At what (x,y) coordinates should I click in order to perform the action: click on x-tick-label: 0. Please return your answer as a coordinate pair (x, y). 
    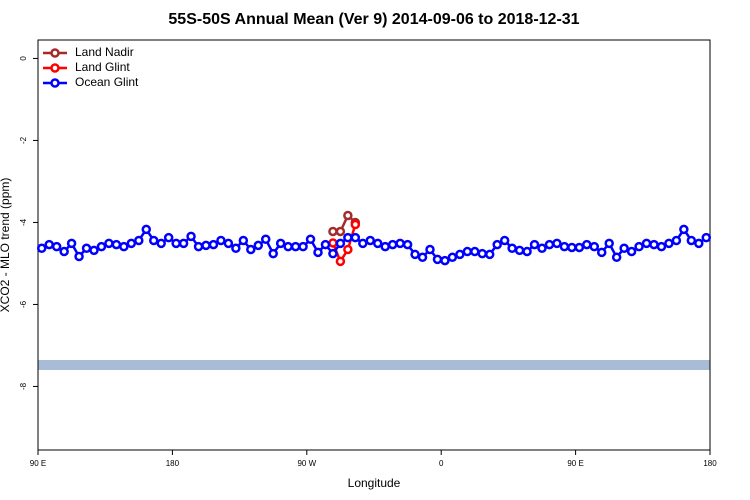
    Looking at the image, I should click on (441, 463).